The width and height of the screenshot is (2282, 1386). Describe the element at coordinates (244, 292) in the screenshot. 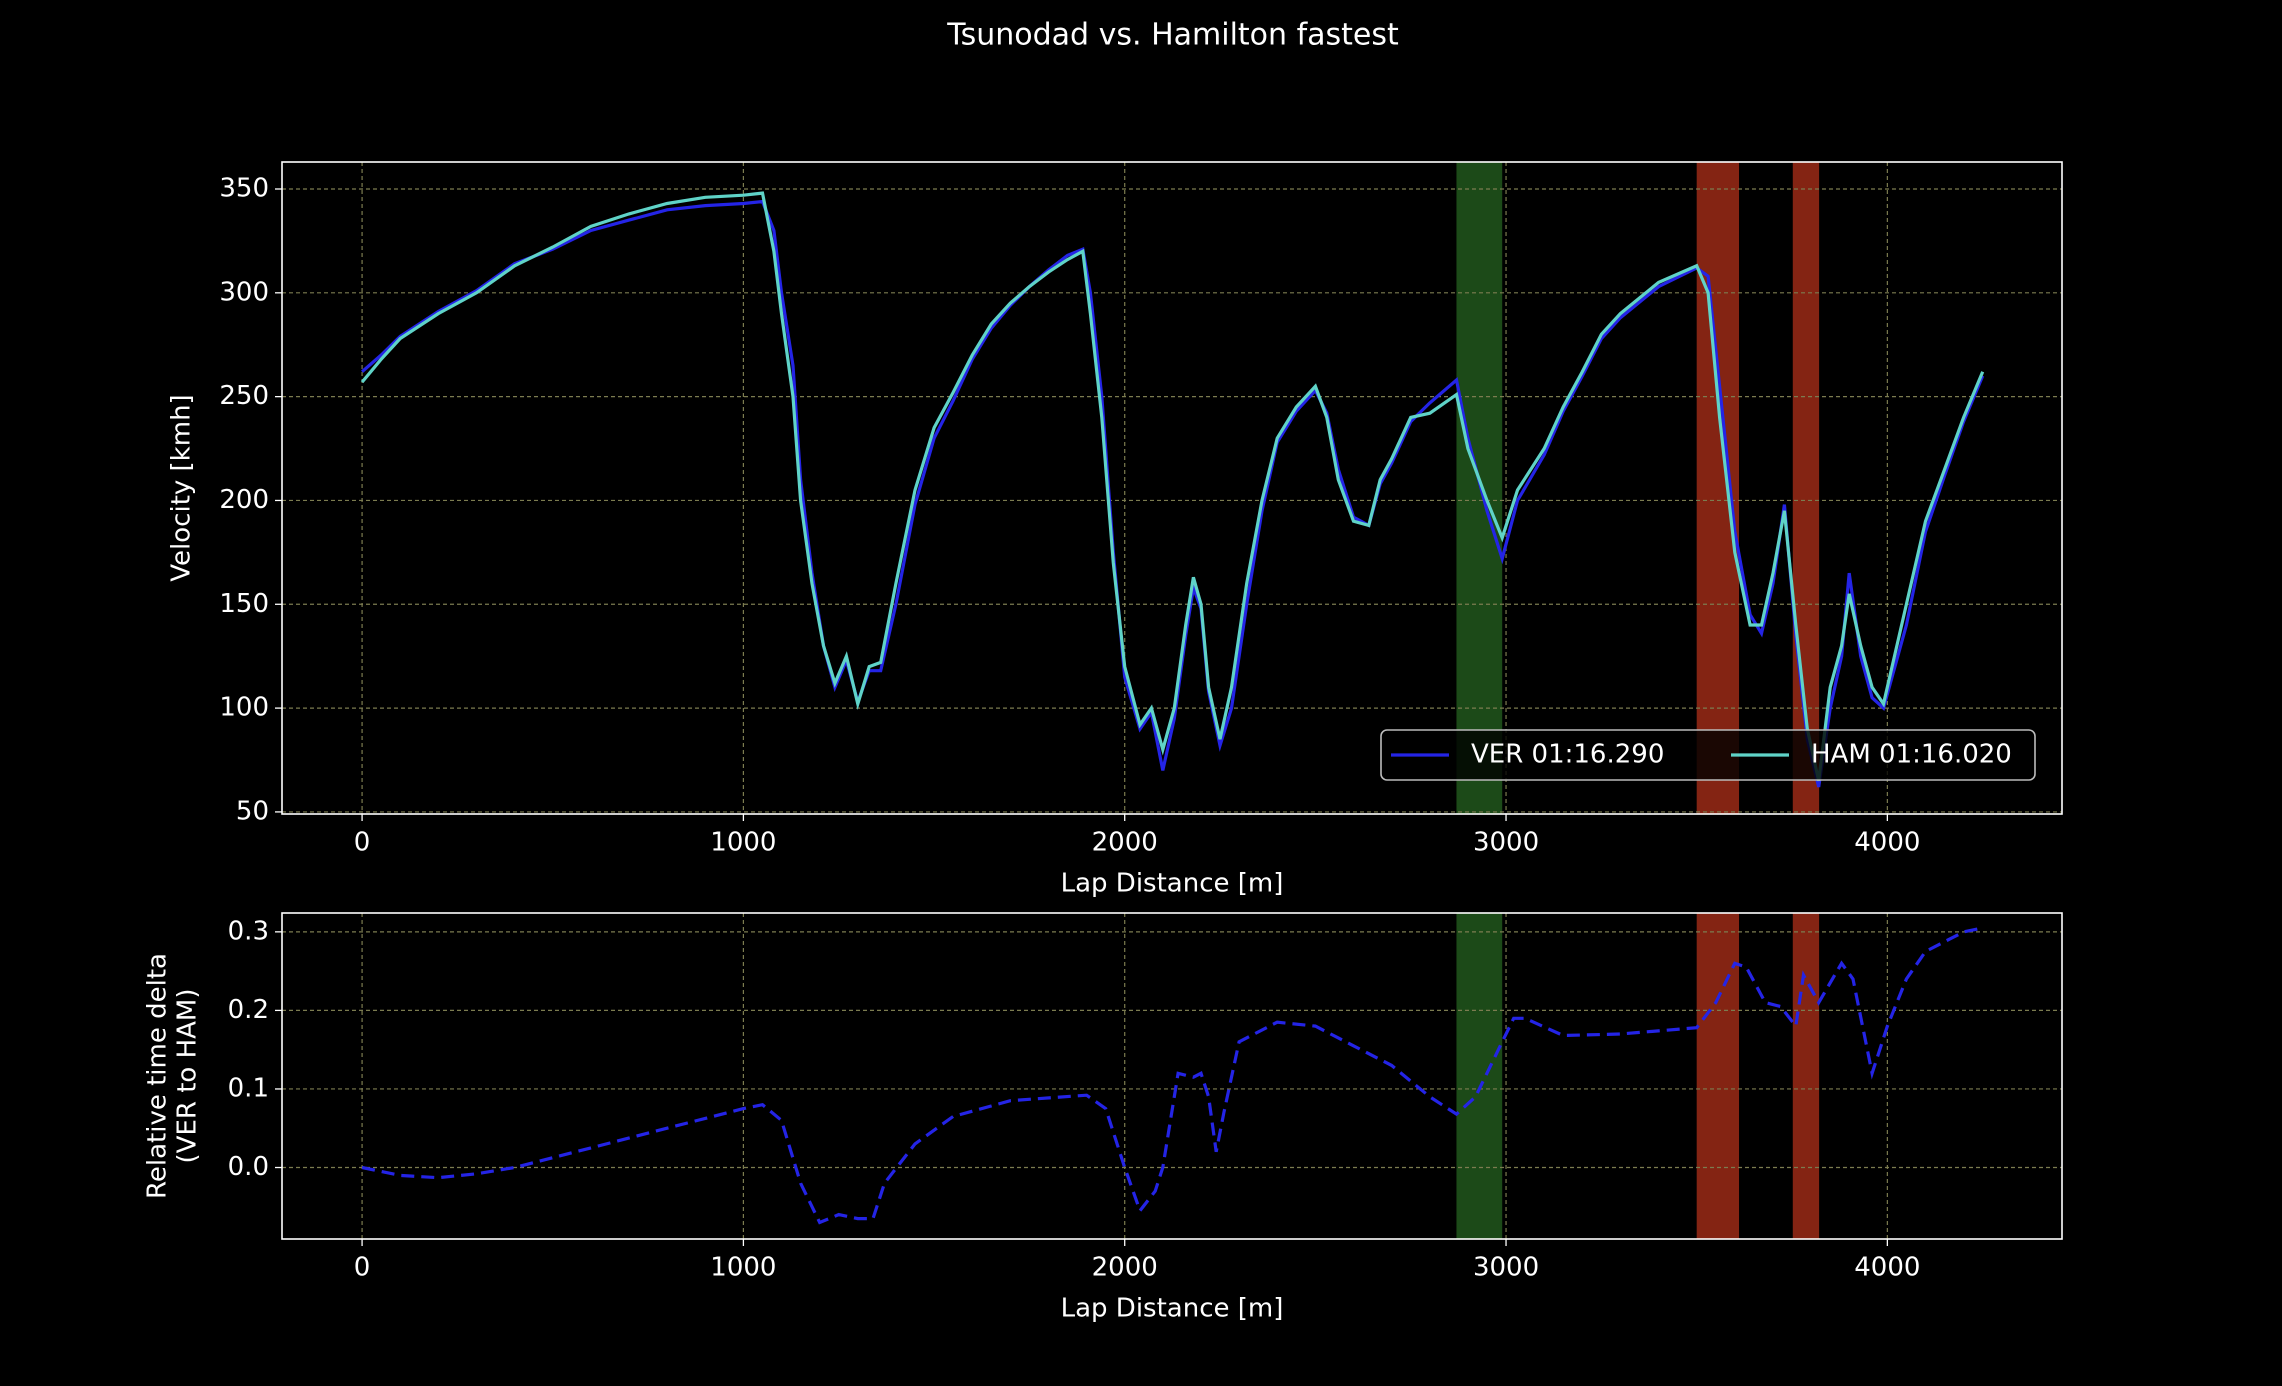

I see `y-tick-label: 300` at that location.